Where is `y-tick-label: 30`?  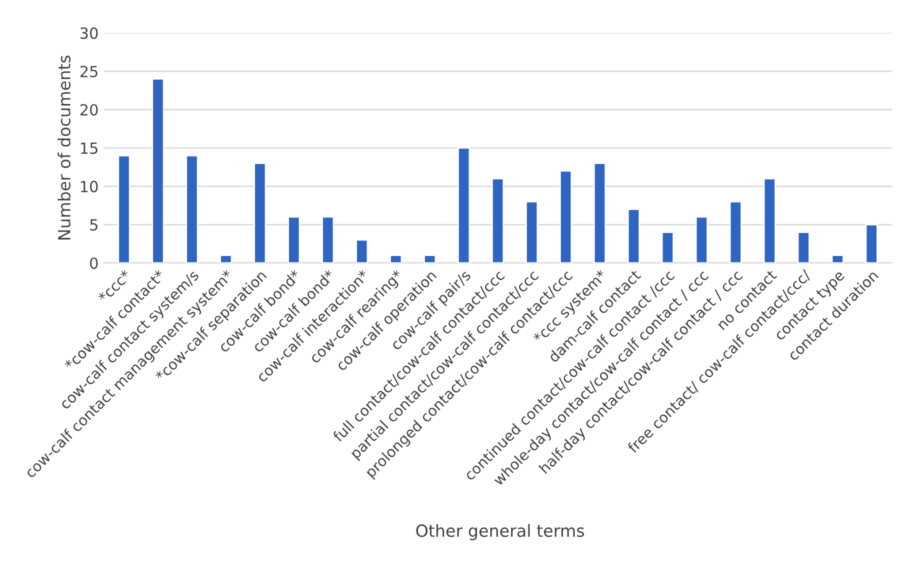 y-tick-label: 30 is located at coordinates (89, 33).